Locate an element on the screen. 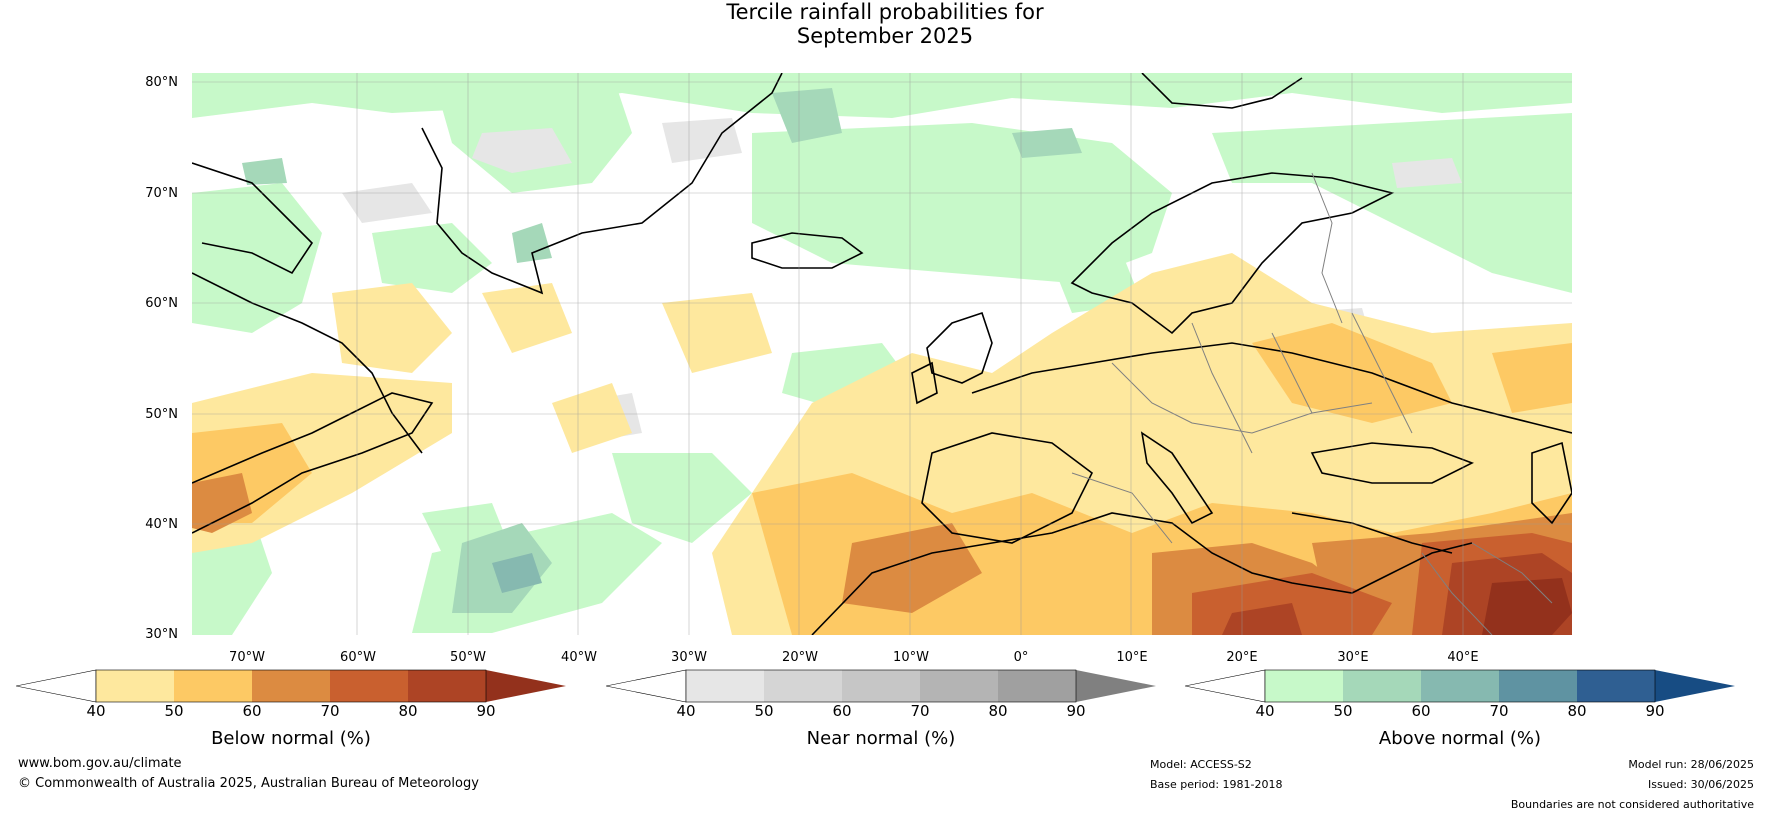 The image size is (1770, 816). lon-label-50w: 50°W is located at coordinates (468, 657).